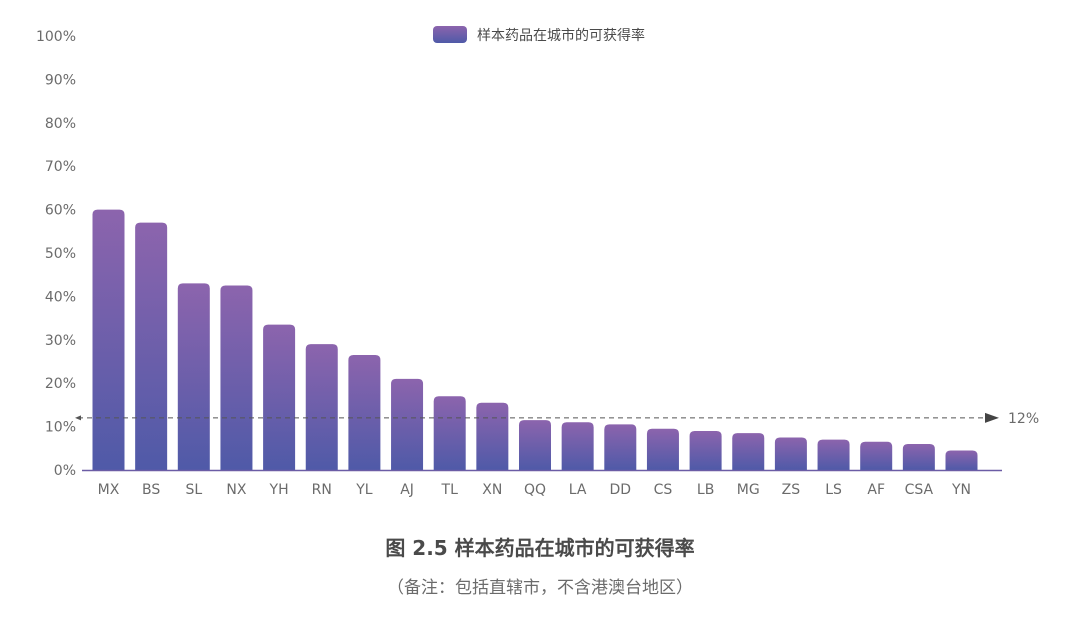 The height and width of the screenshot is (623, 1080). I want to click on bar-af, so click(876, 455).